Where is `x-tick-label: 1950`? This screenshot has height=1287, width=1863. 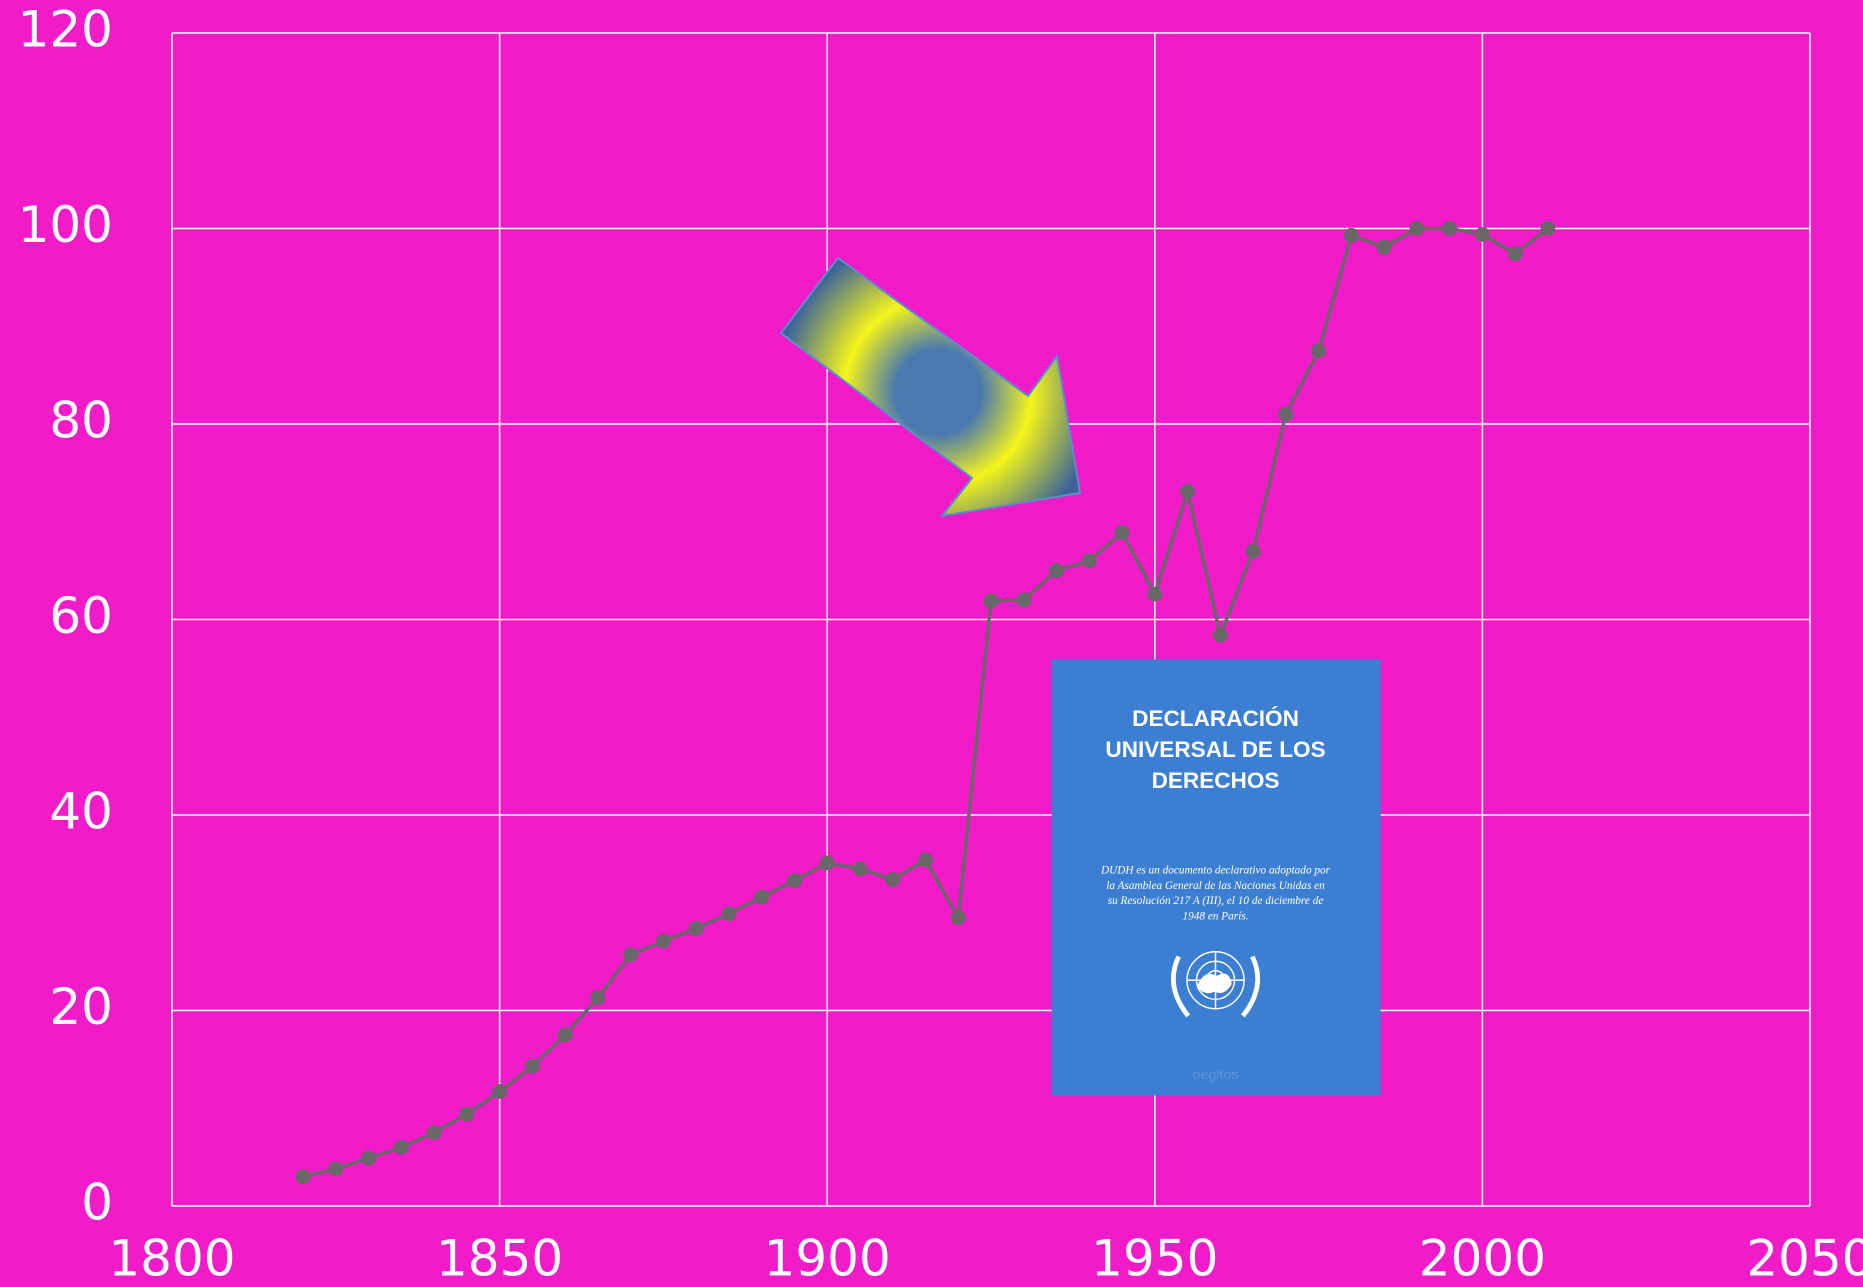
x-tick-label: 1950 is located at coordinates (1154, 1258).